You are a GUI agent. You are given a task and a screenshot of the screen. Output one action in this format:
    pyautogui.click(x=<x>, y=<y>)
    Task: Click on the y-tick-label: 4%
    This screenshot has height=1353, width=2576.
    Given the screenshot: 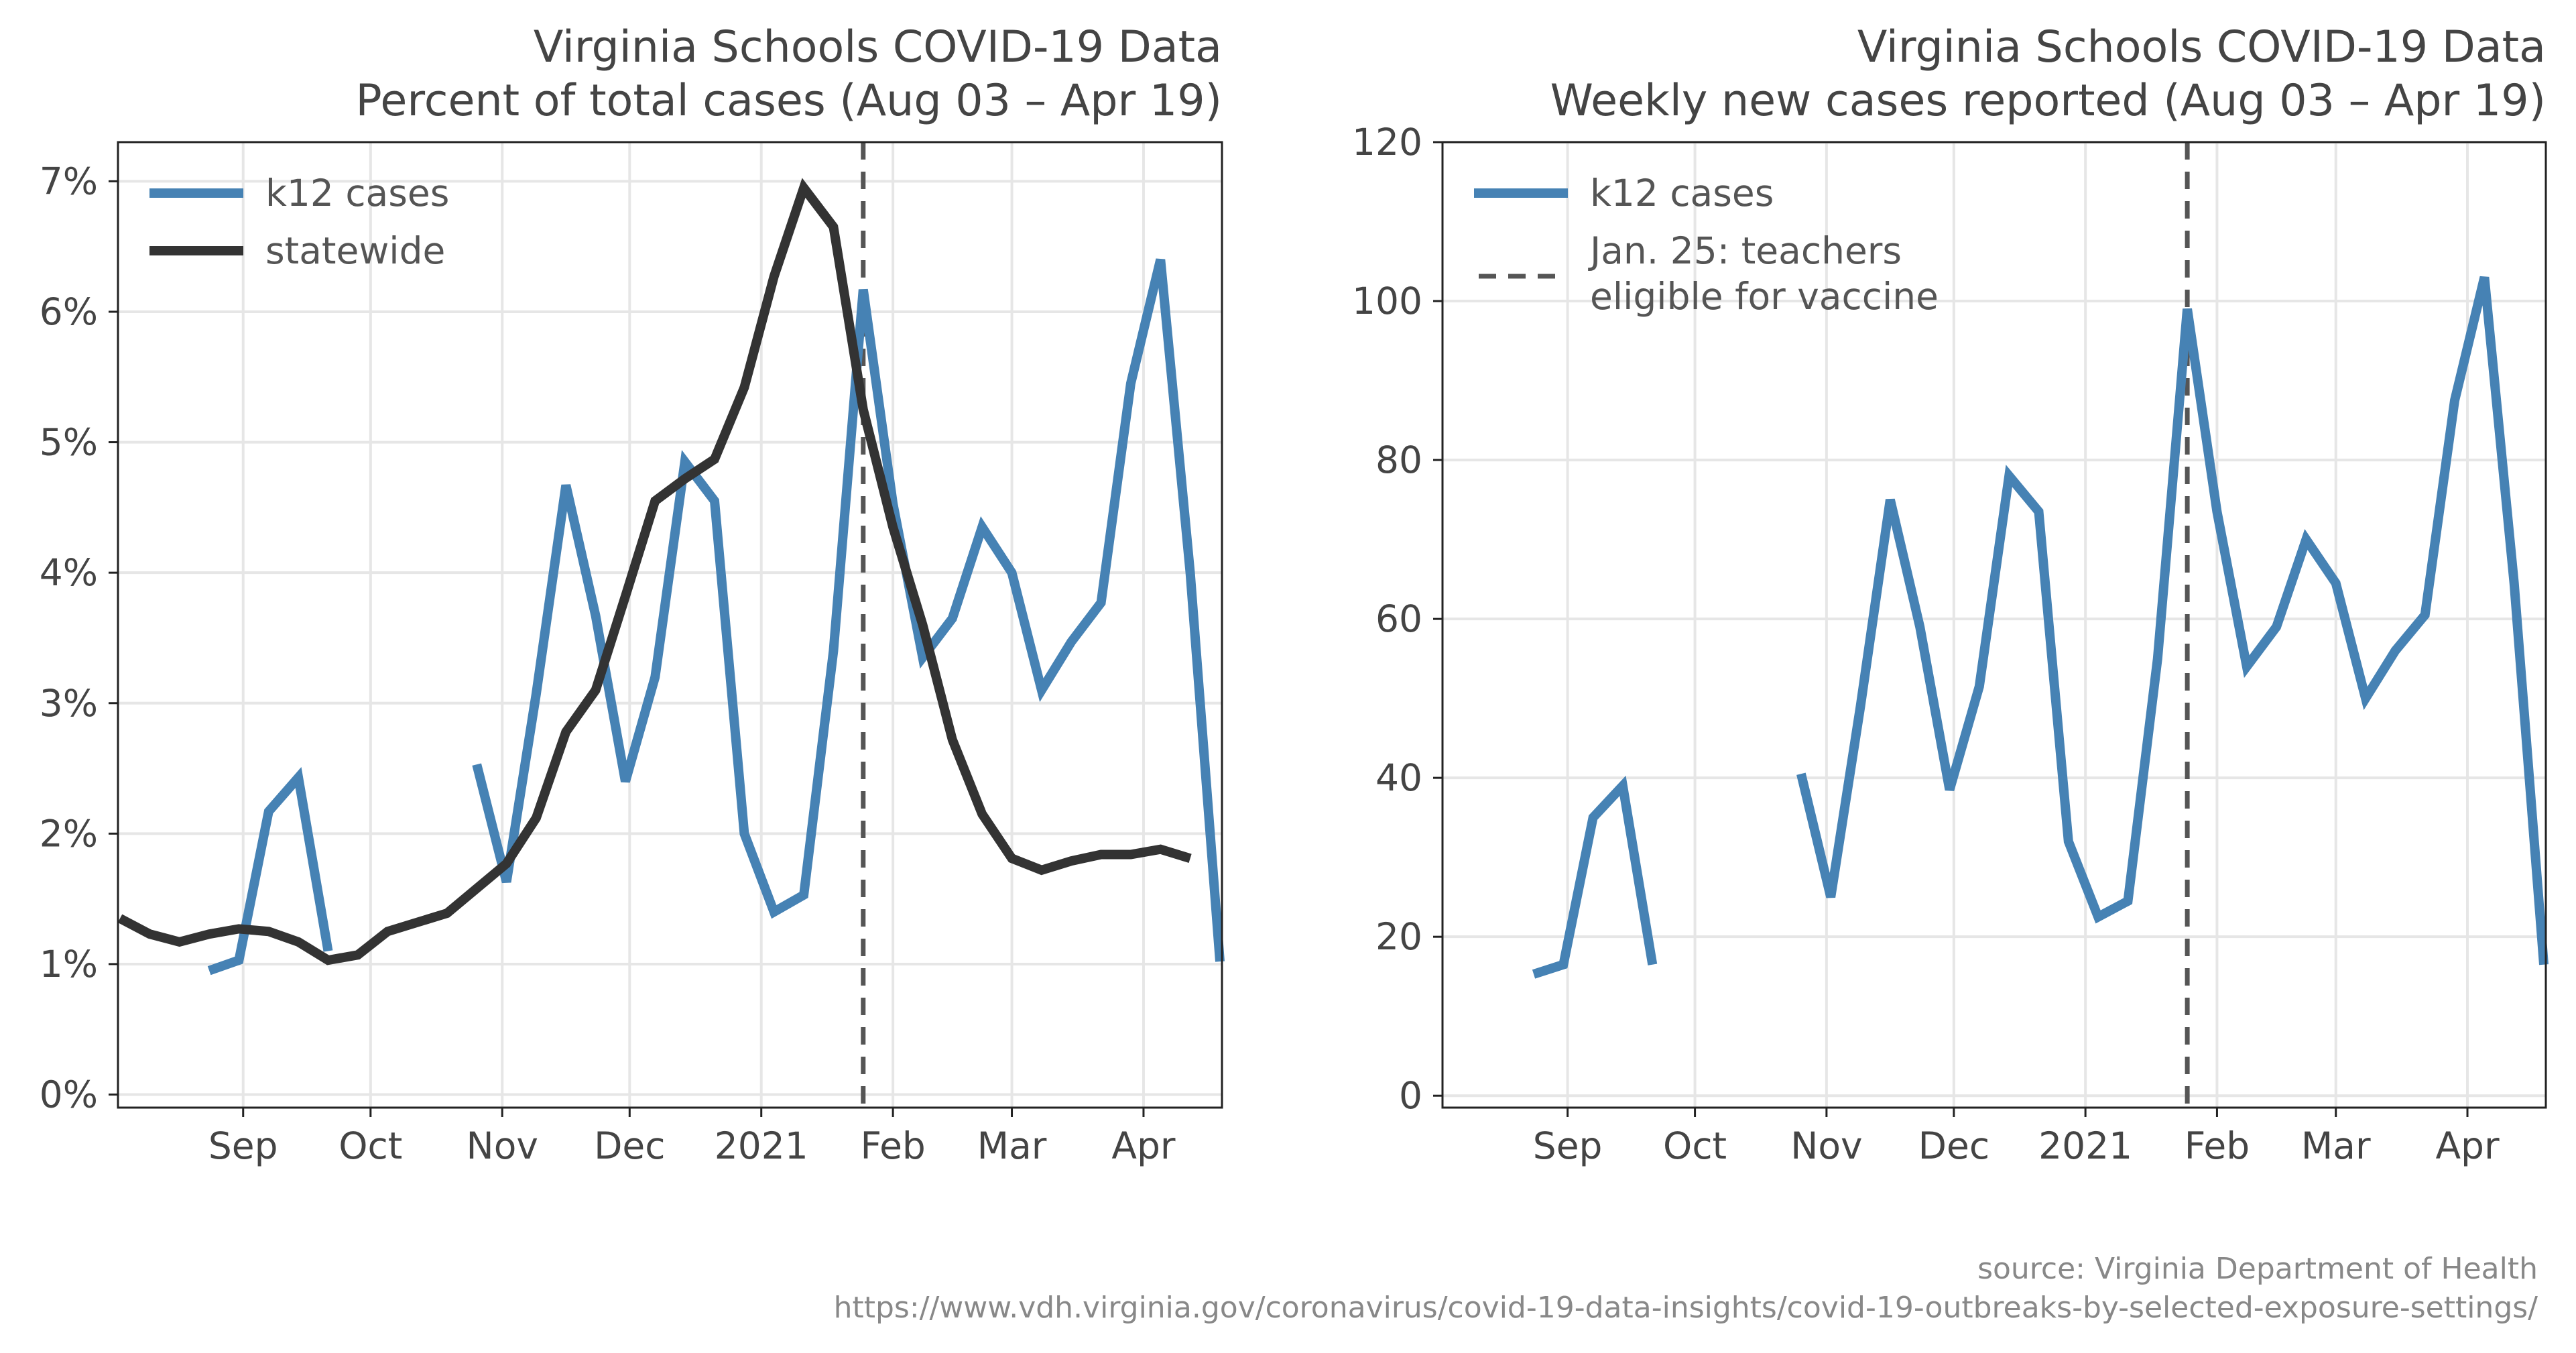 What is the action you would take?
    pyautogui.click(x=69, y=572)
    